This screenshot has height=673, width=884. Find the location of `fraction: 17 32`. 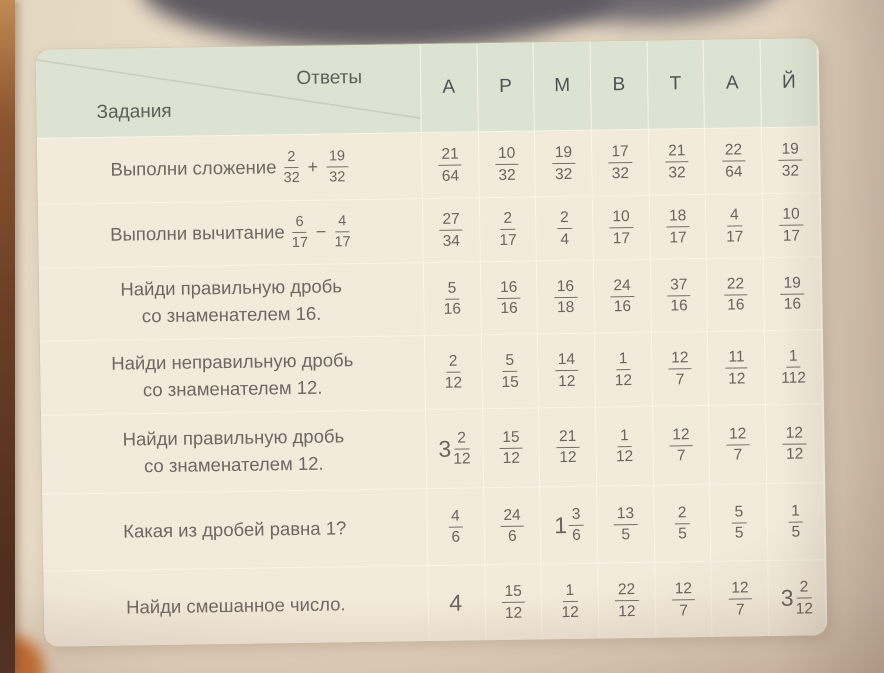

fraction: 17 32 is located at coordinates (620, 162).